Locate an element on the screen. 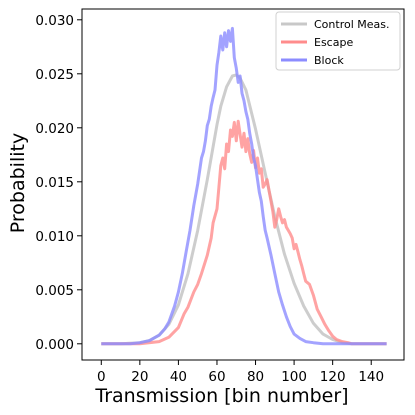 The height and width of the screenshot is (415, 415). y-tick-label: 0.020 is located at coordinates (54, 129).